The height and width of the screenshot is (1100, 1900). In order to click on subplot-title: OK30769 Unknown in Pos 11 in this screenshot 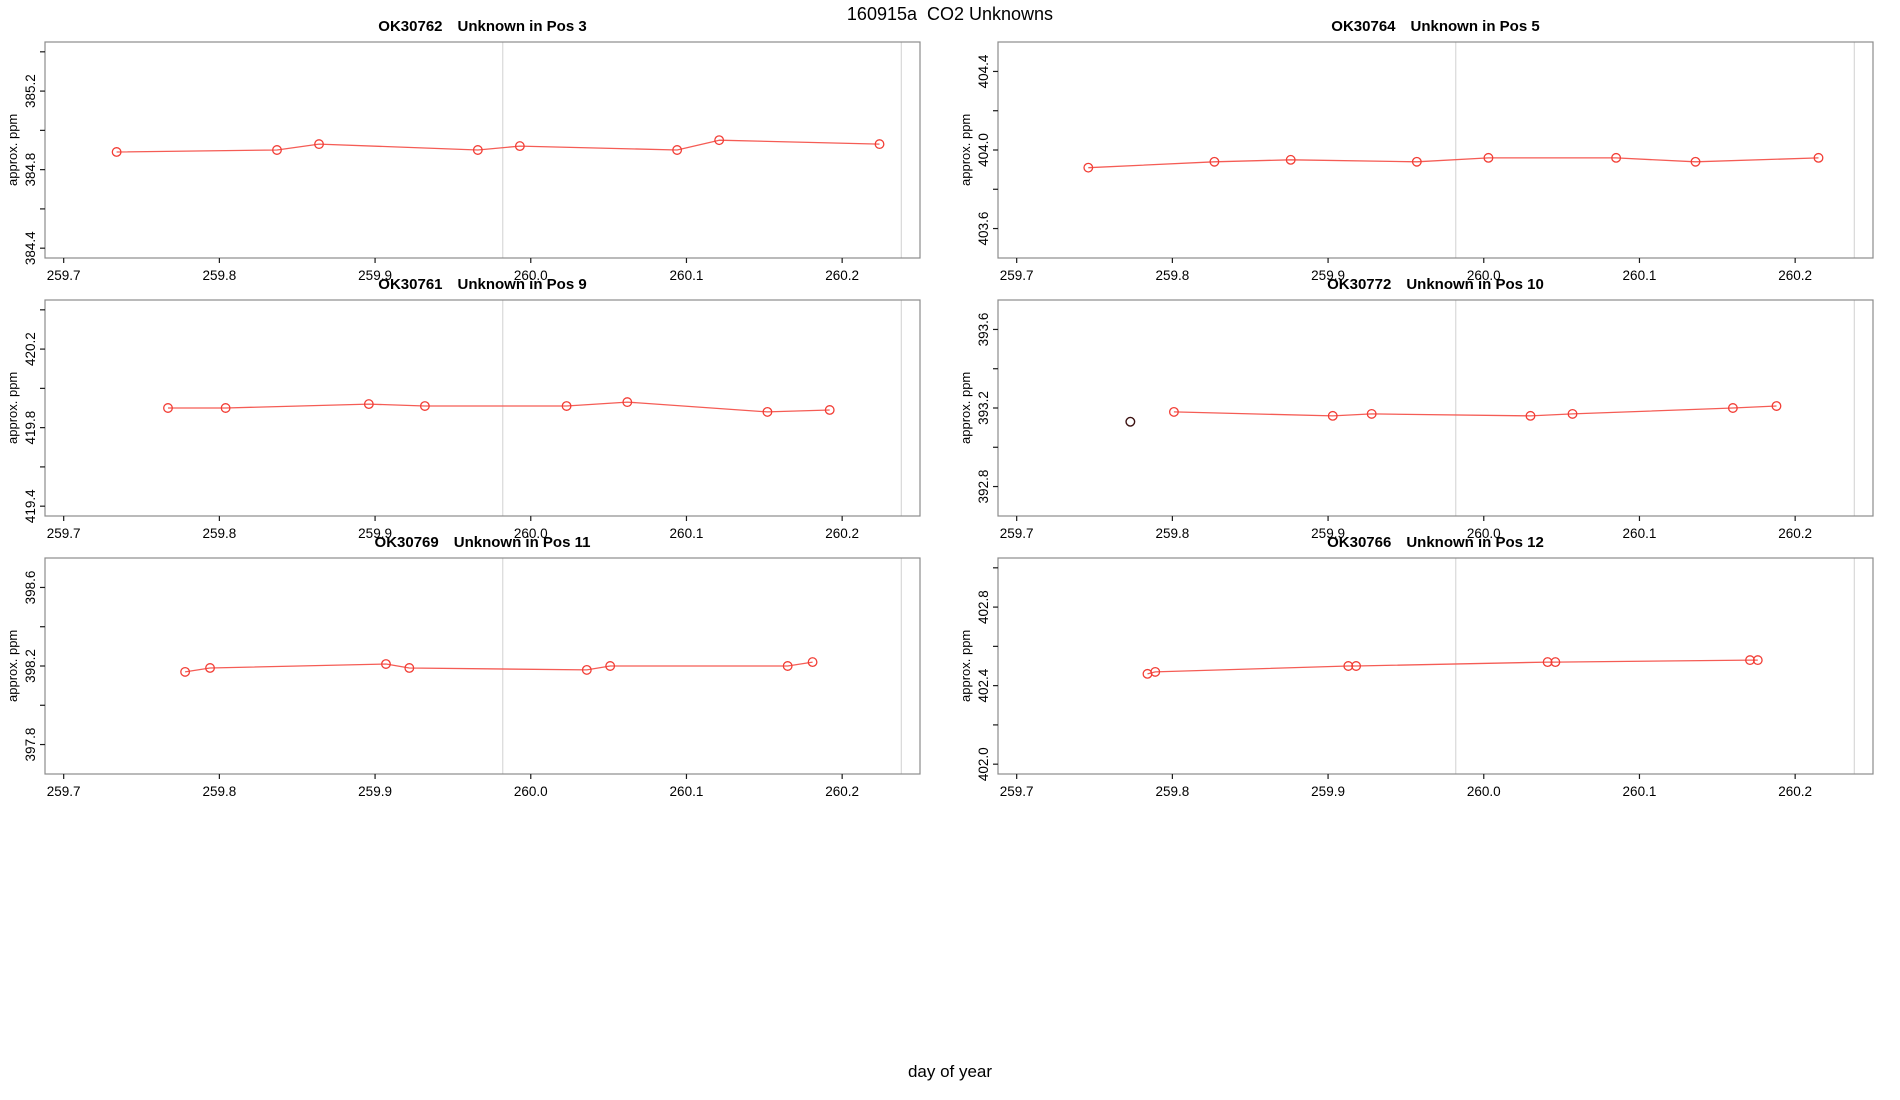, I will do `click(482, 543)`.